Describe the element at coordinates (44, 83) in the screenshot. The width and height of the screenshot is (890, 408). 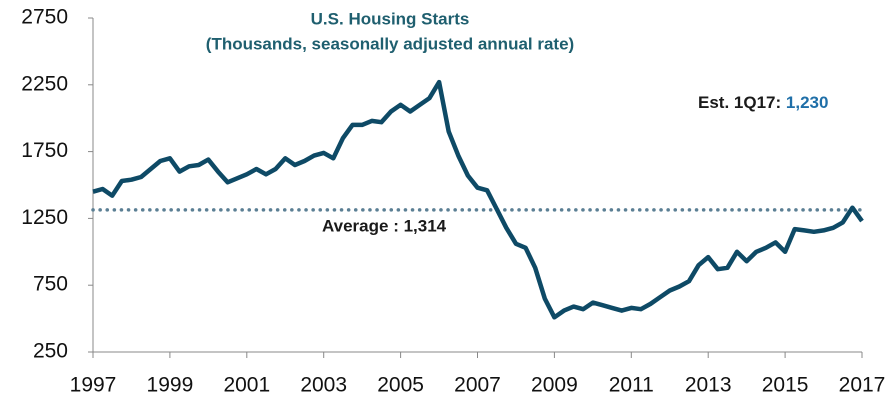
I see `y-tick-label: 2250` at that location.